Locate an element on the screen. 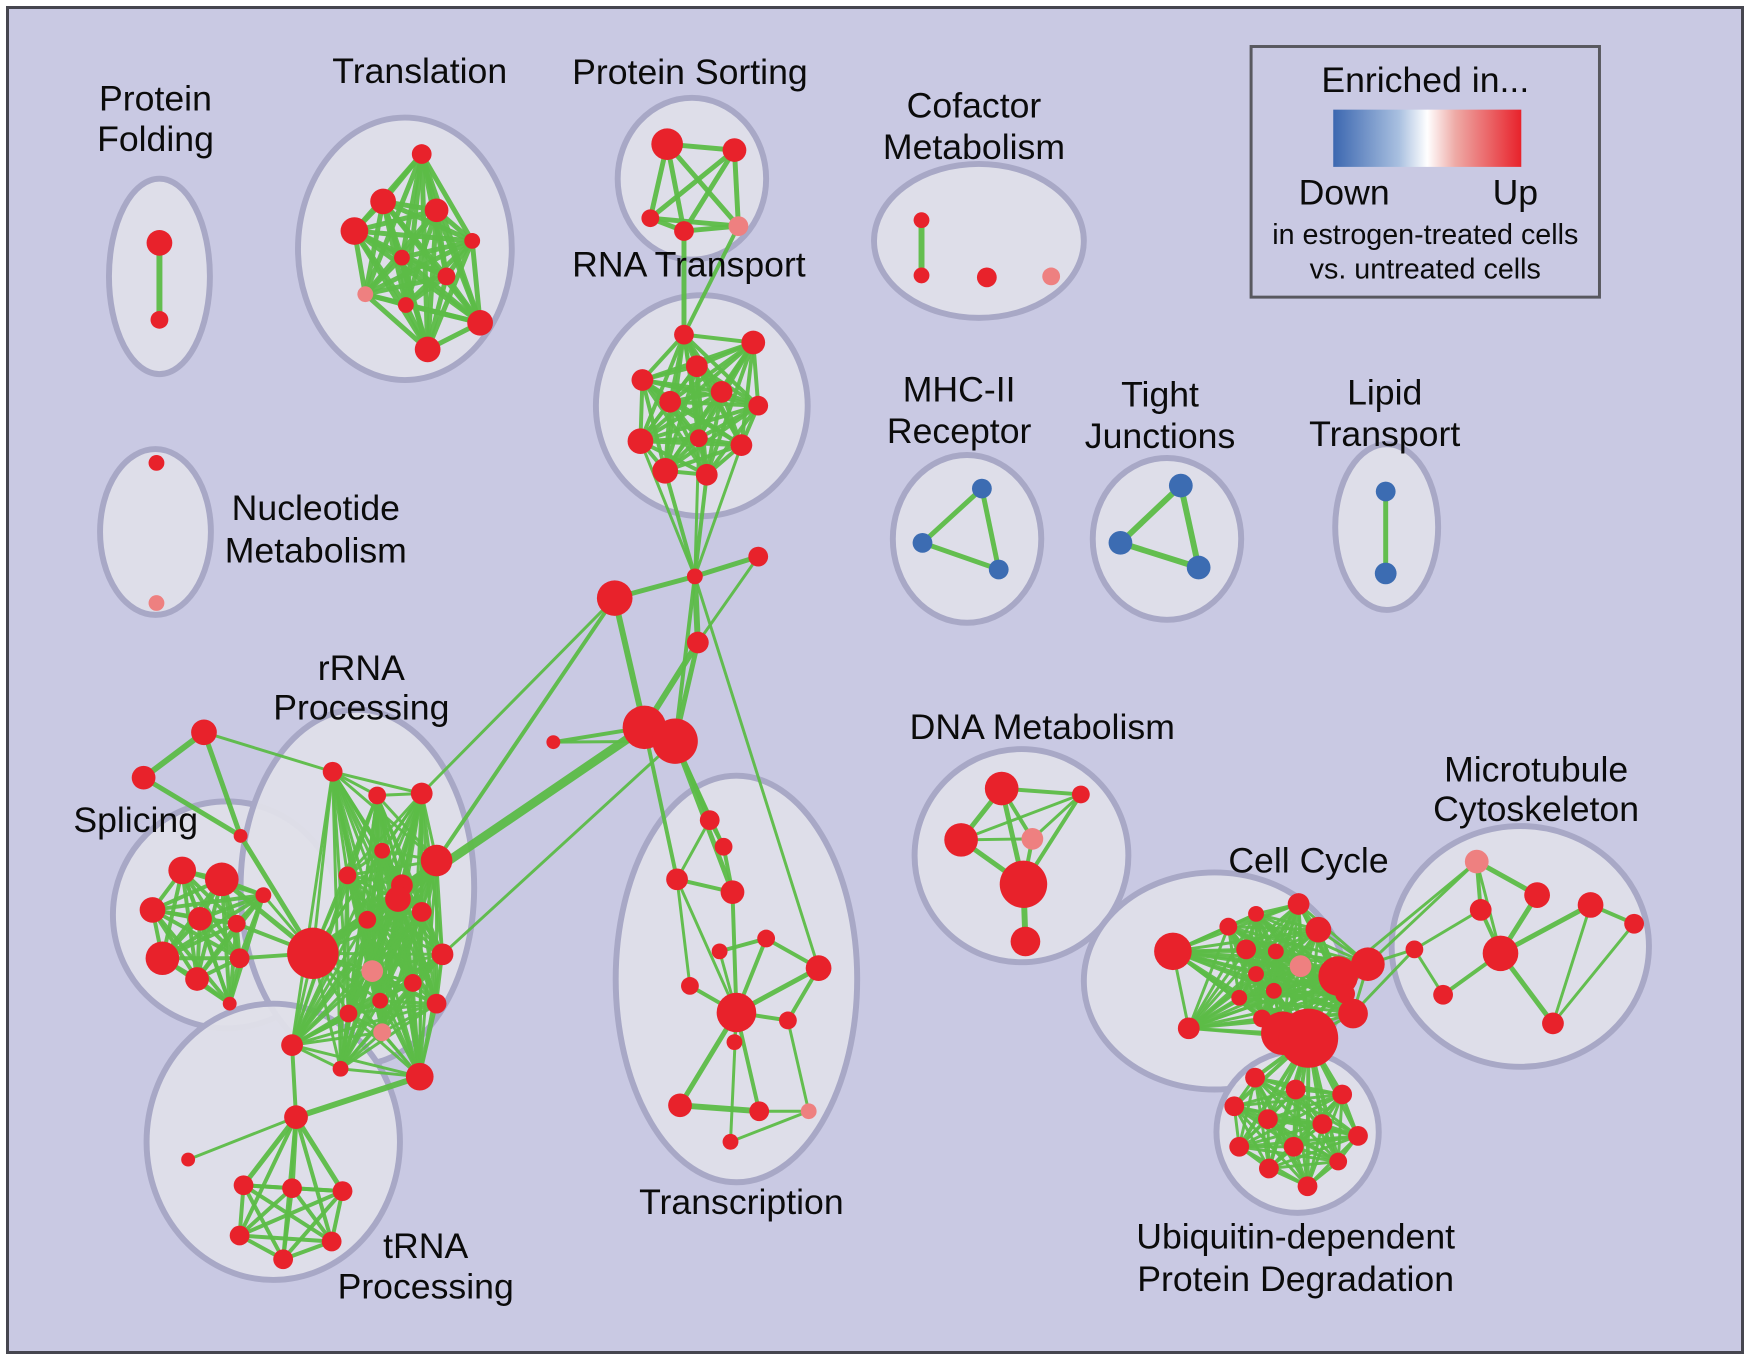 The image size is (1750, 1360). rt-r0-node is located at coordinates (684, 334).